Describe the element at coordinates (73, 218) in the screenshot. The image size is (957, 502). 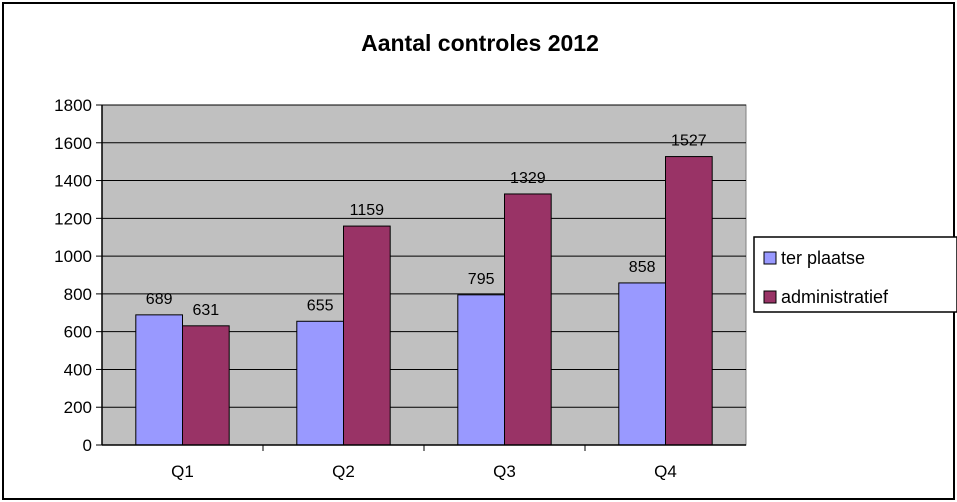
I see `y-tick-label: 1200` at that location.